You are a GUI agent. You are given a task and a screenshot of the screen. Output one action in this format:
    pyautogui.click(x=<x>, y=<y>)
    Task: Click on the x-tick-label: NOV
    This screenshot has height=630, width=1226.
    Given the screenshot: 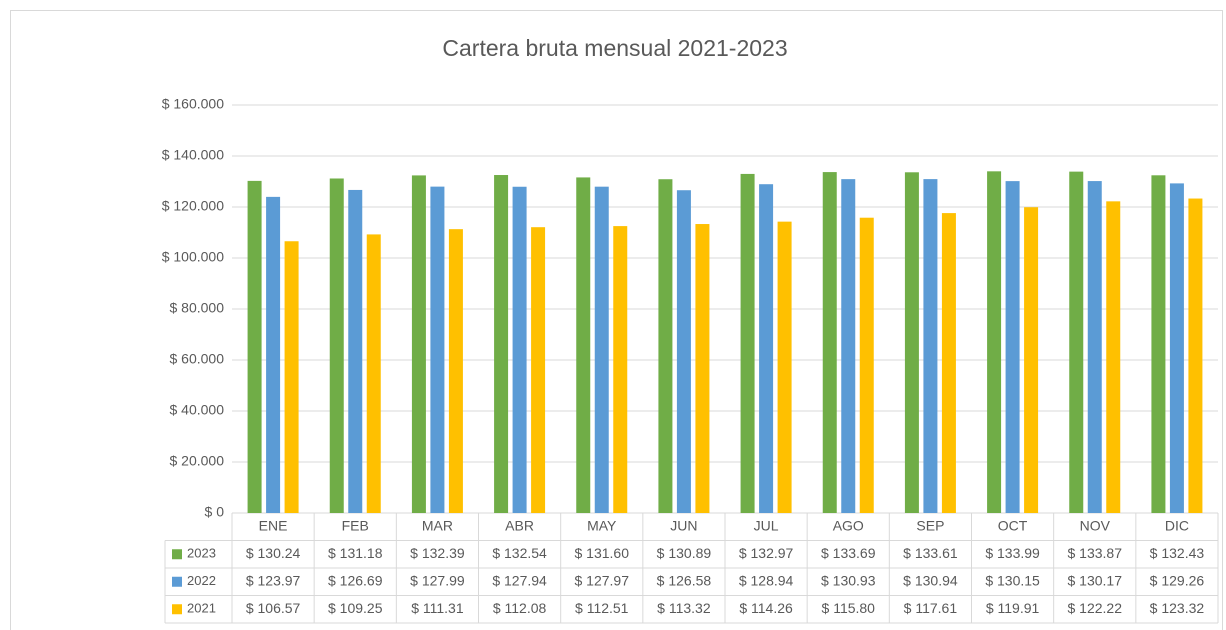 What is the action you would take?
    pyautogui.click(x=1095, y=525)
    